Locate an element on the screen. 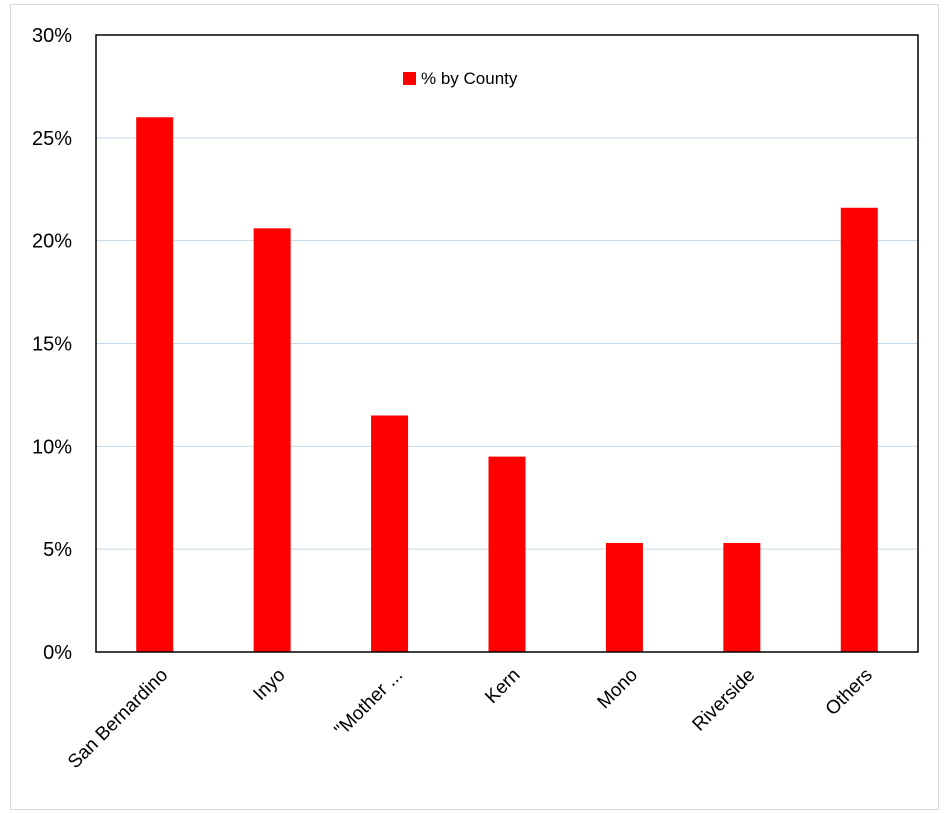 This screenshot has height=813, width=949. legend: % by County is located at coordinates (460, 78).